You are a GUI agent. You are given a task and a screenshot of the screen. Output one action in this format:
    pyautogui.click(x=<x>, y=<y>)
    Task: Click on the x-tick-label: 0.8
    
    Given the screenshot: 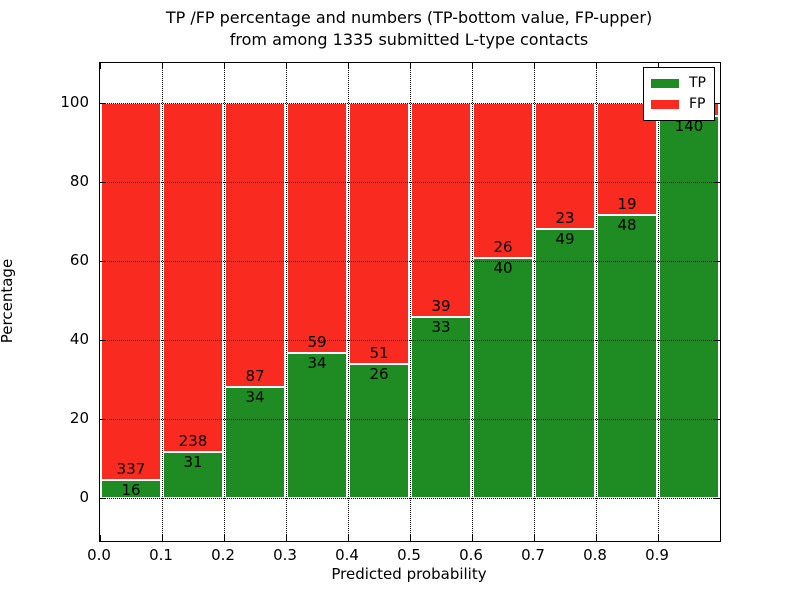 What is the action you would take?
    pyautogui.click(x=595, y=555)
    